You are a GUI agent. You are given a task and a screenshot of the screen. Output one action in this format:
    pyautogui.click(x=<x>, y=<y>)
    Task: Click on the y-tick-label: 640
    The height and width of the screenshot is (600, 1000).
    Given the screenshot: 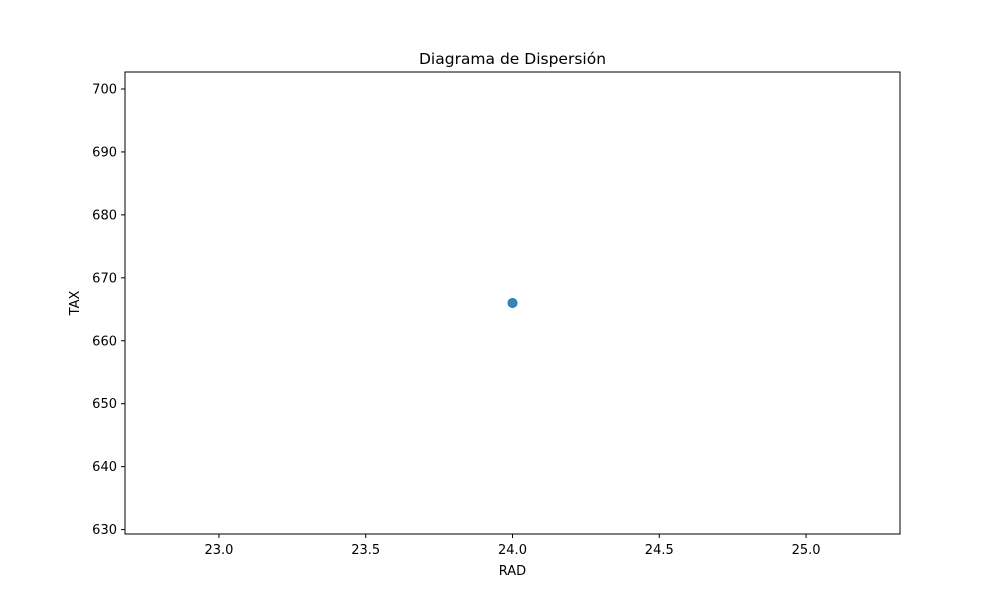 What is the action you would take?
    pyautogui.click(x=104, y=467)
    